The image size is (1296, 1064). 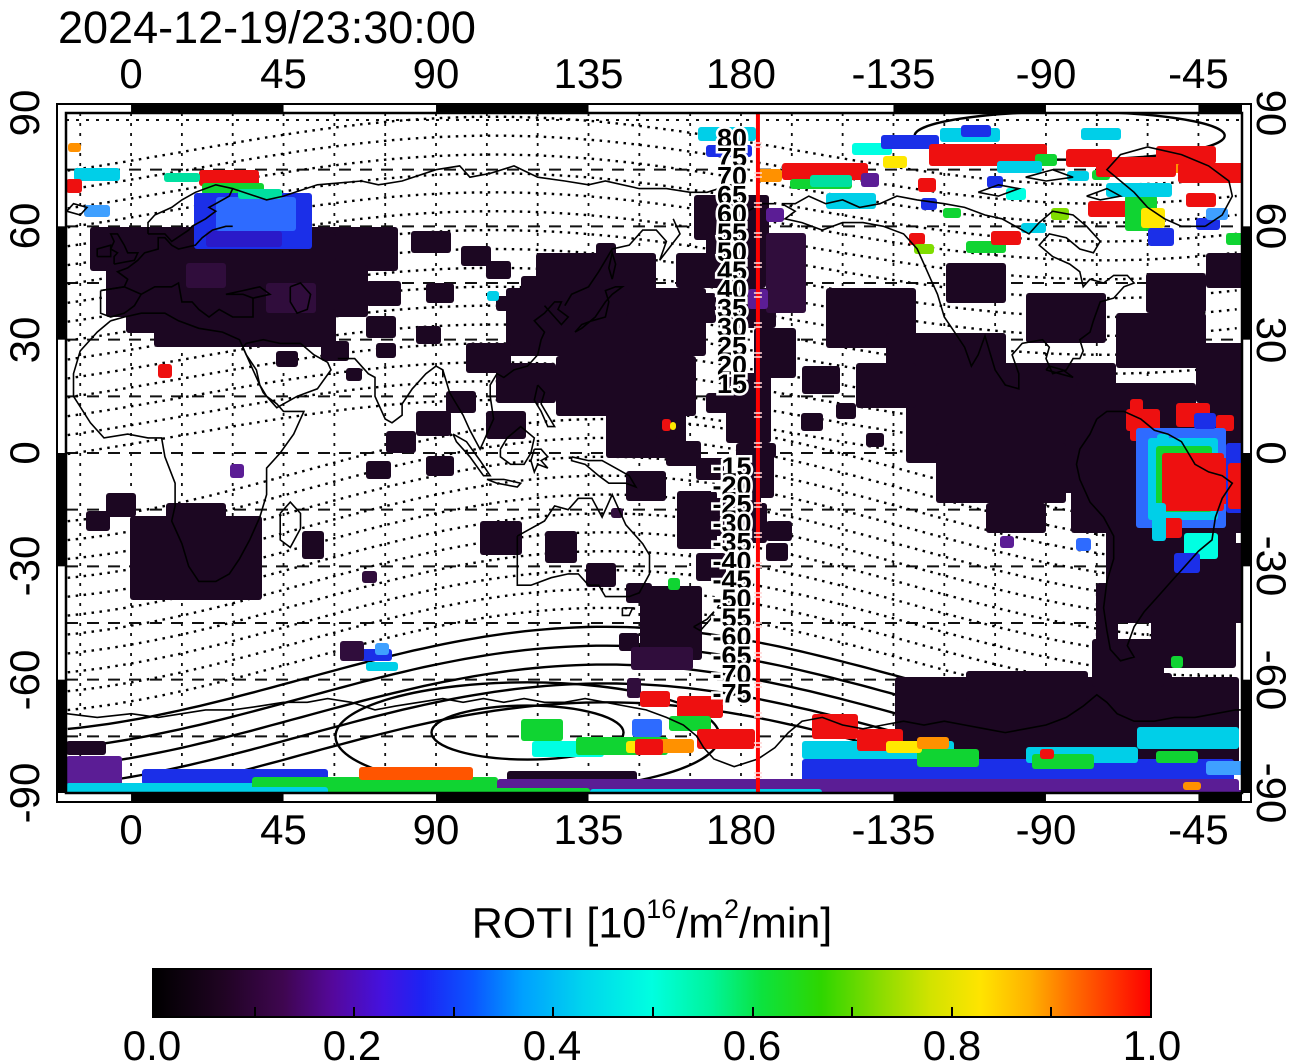 What do you see at coordinates (61, 736) in the screenshot?
I see `frame-band-left` at bounding box center [61, 736].